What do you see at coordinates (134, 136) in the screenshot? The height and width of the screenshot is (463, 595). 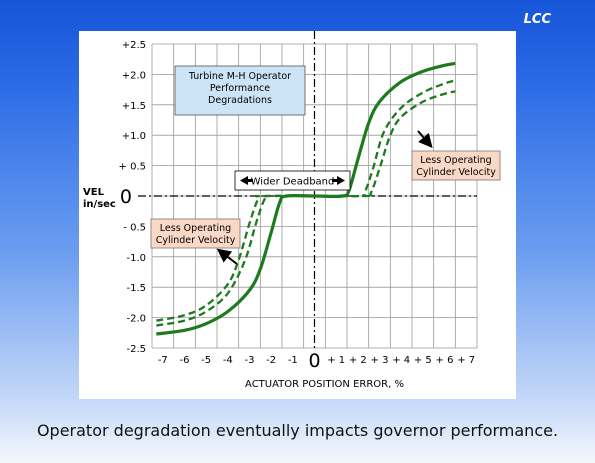 I see `y-tick-label: +1.0` at bounding box center [134, 136].